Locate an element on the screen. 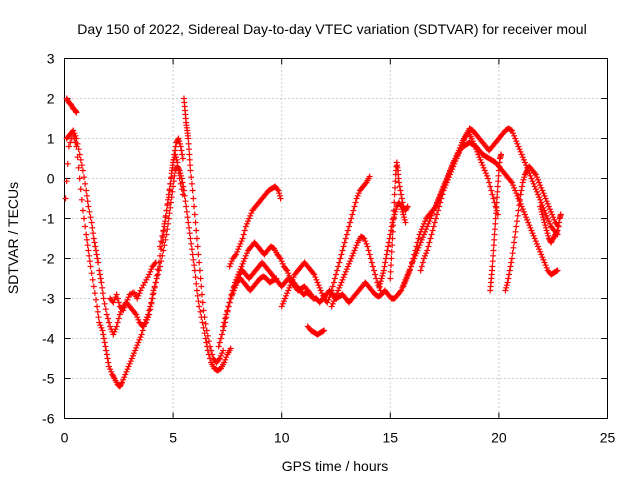 This screenshot has width=640, height=480. x-tick-label: 0 is located at coordinates (65, 438).